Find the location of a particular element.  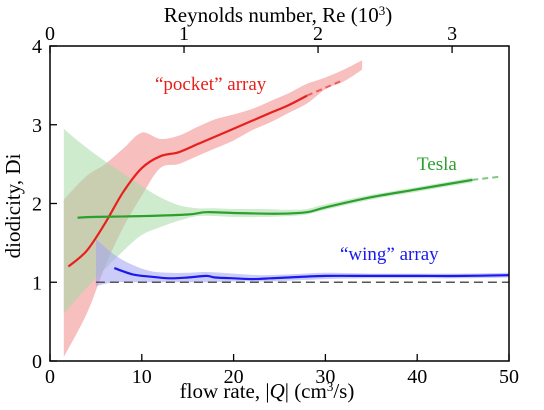

x-tick-label-2: 20 is located at coordinates (234, 377).